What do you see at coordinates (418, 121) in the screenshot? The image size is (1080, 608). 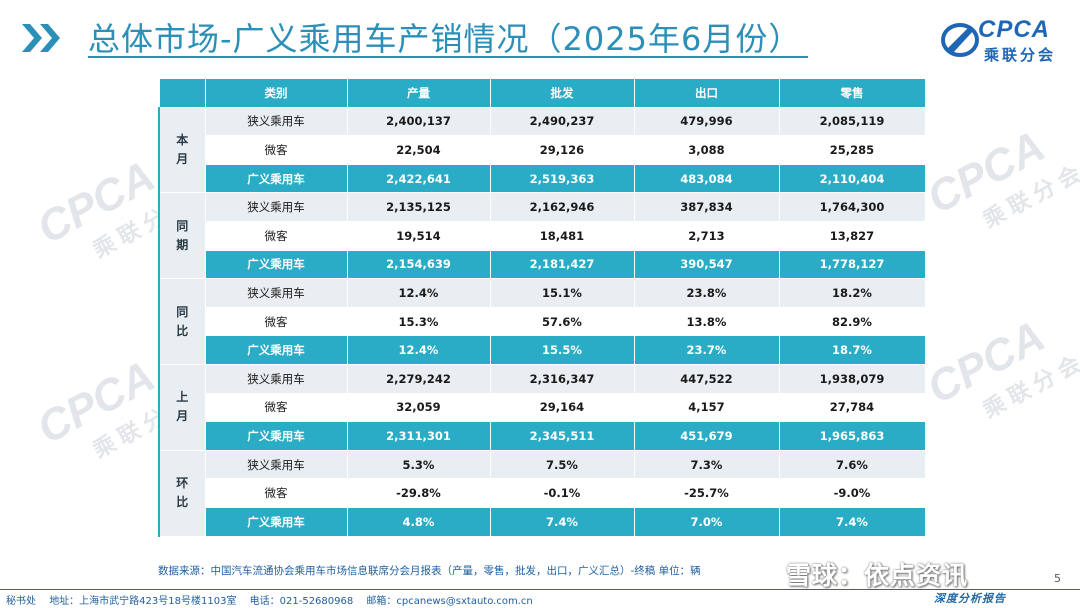 I see `value-cell: 2,400,137` at bounding box center [418, 121].